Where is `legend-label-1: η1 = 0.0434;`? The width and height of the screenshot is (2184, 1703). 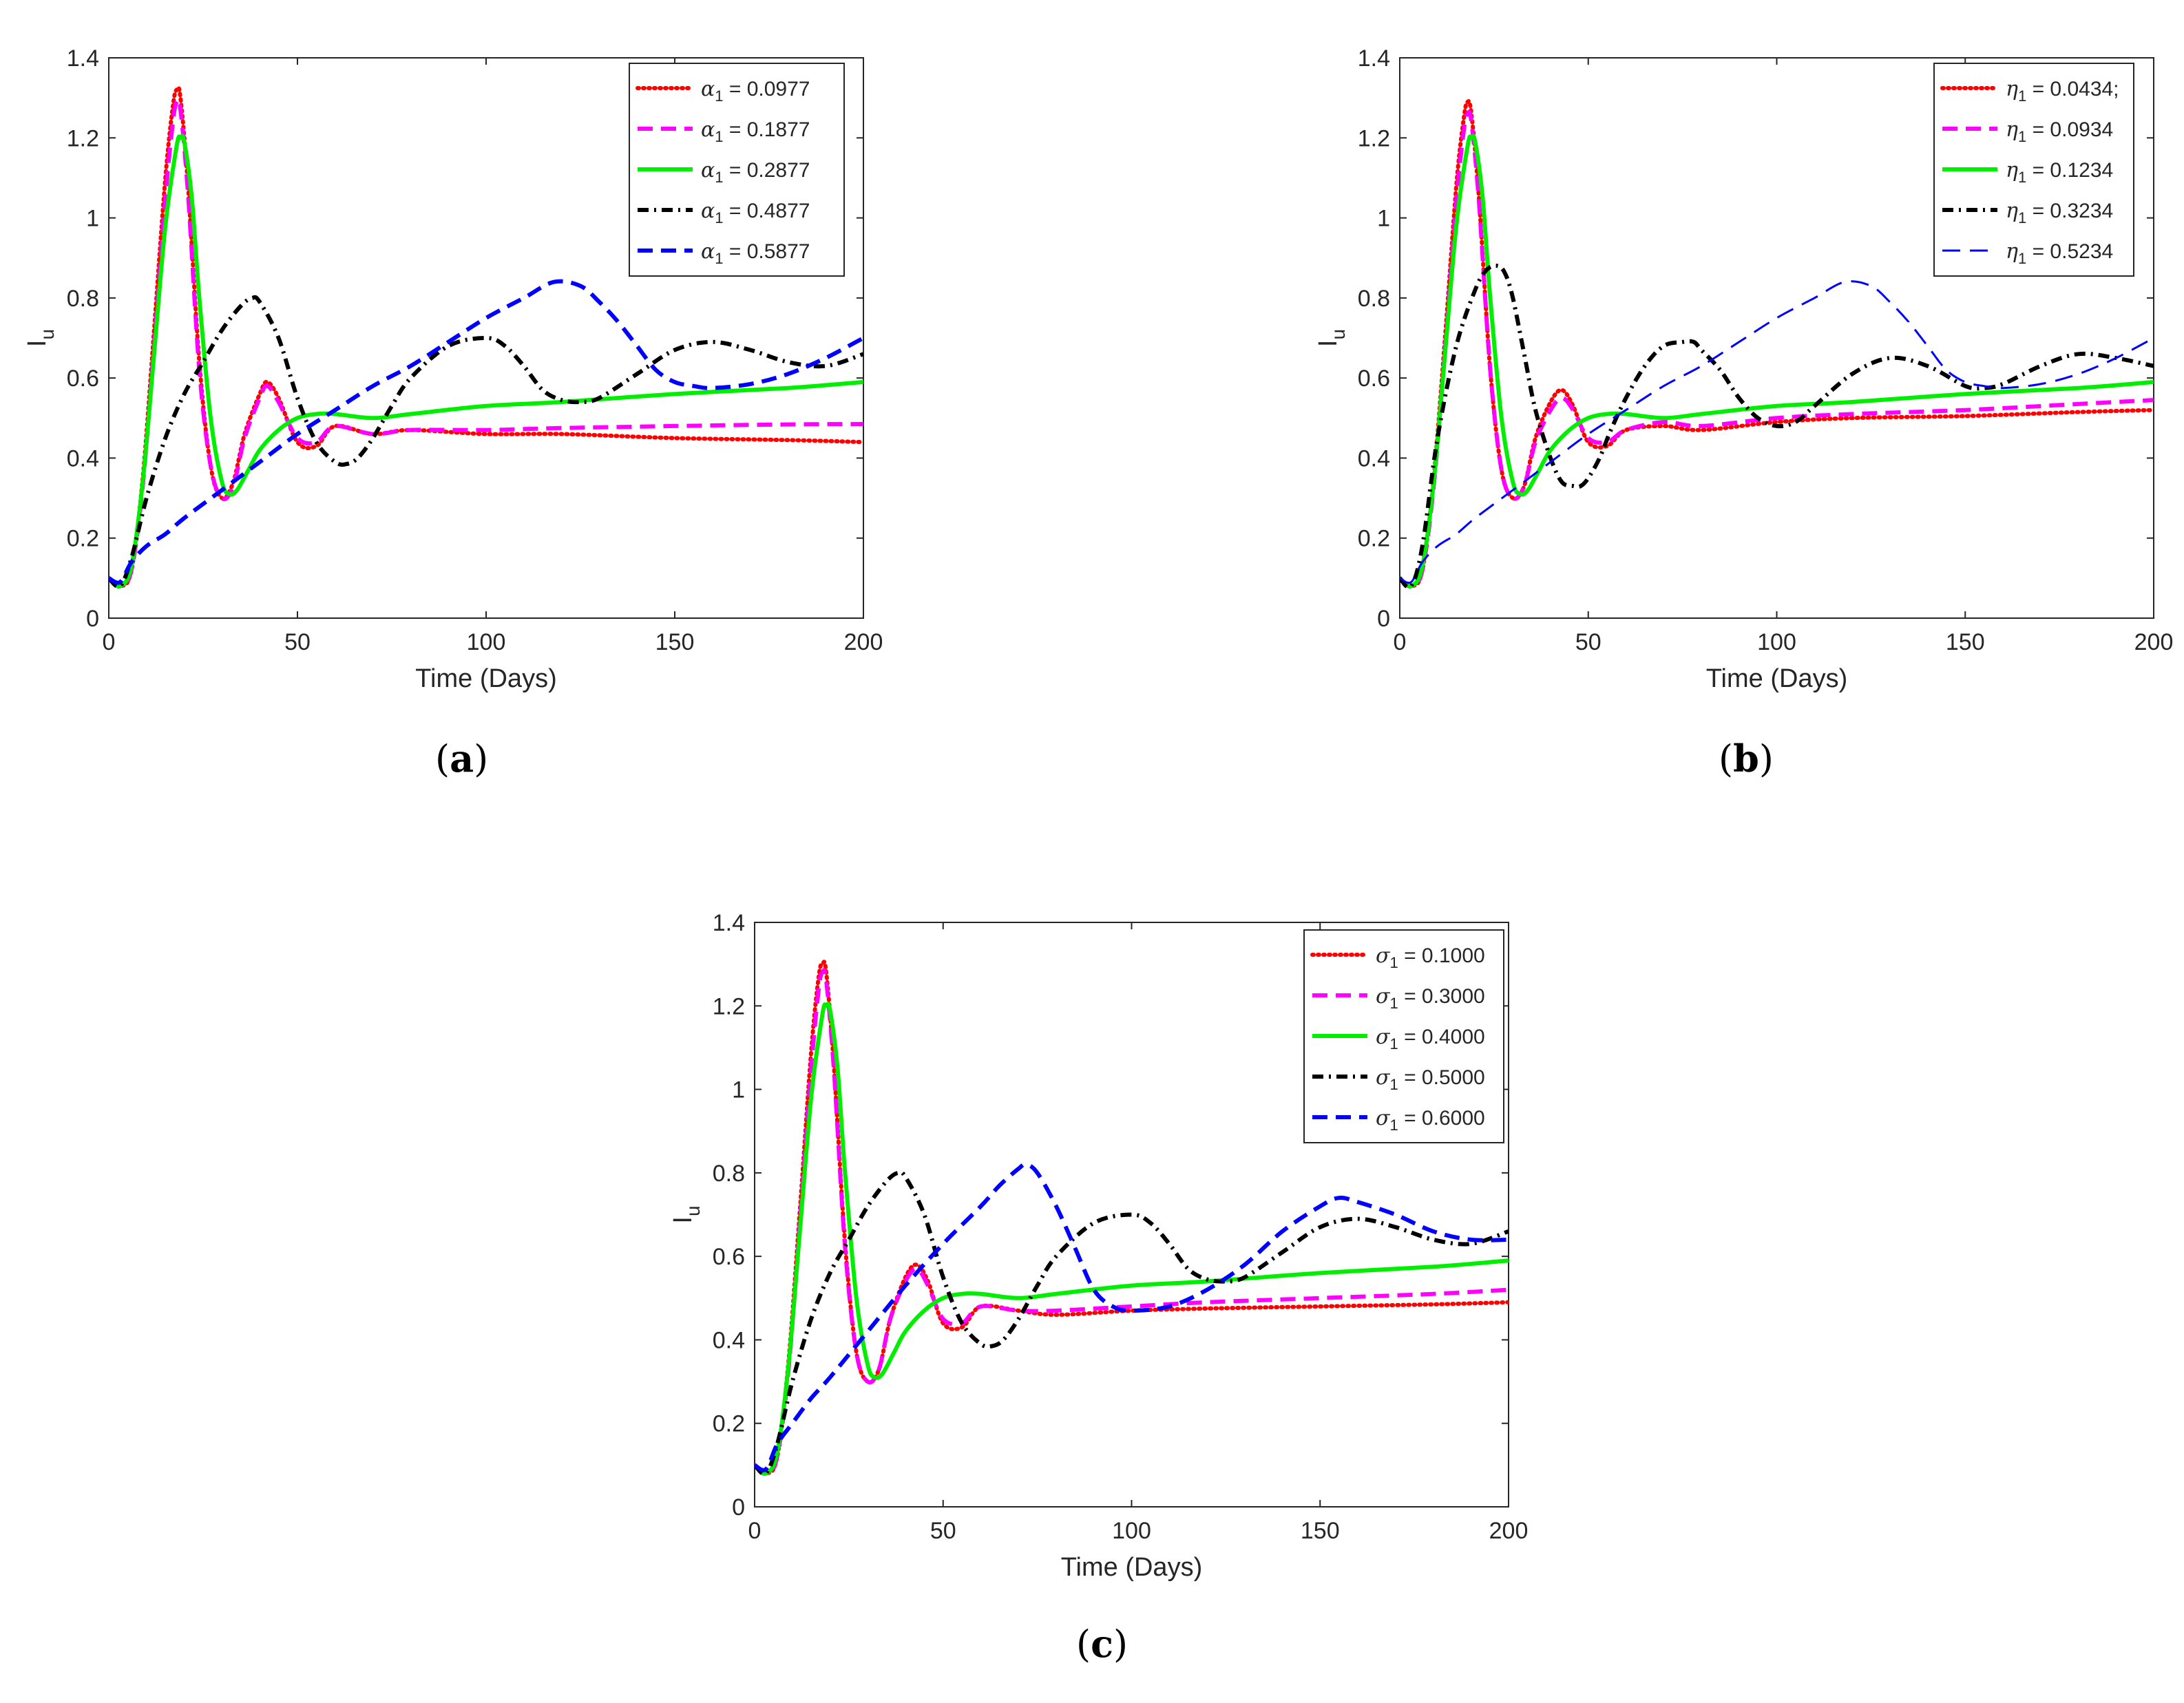 legend-label-1: η1 = 0.0434; is located at coordinates (2062, 91).